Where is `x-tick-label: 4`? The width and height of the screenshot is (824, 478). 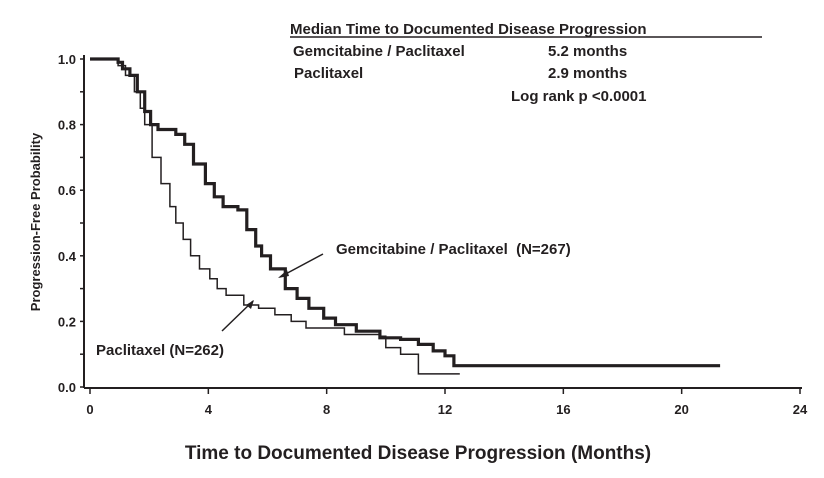 x-tick-label: 4 is located at coordinates (209, 409).